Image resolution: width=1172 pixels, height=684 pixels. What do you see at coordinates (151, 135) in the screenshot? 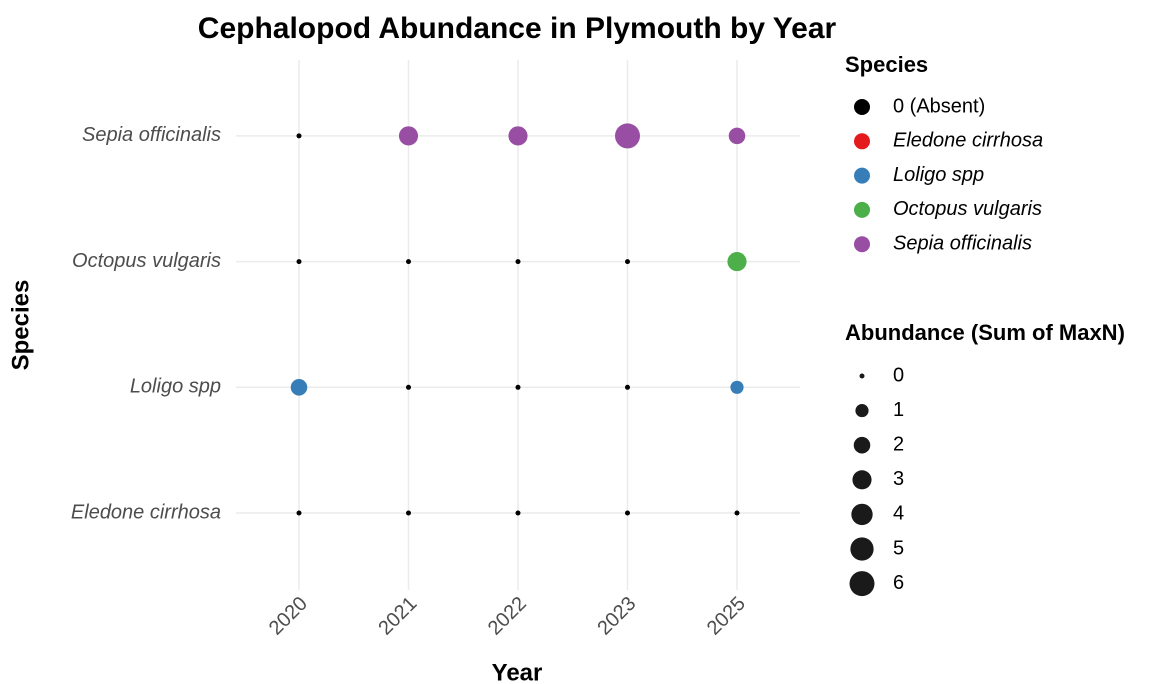
I see `y-tick-label: Sepia officinalis` at bounding box center [151, 135].